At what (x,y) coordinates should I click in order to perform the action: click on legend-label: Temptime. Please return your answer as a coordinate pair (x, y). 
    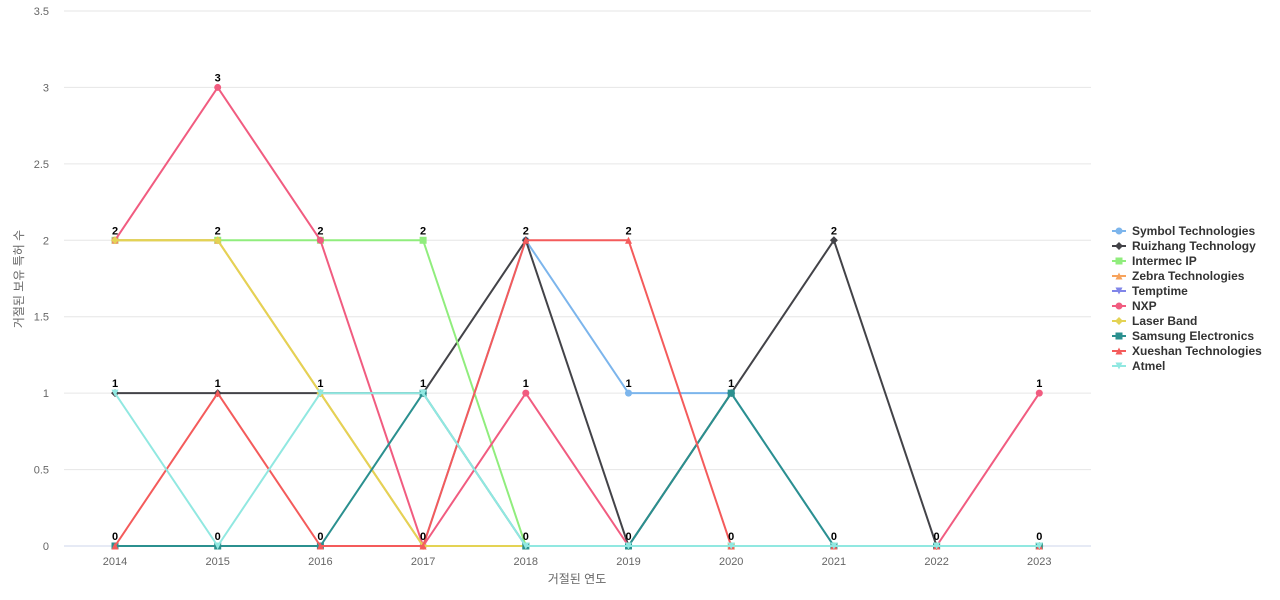
    Looking at the image, I should click on (1160, 291).